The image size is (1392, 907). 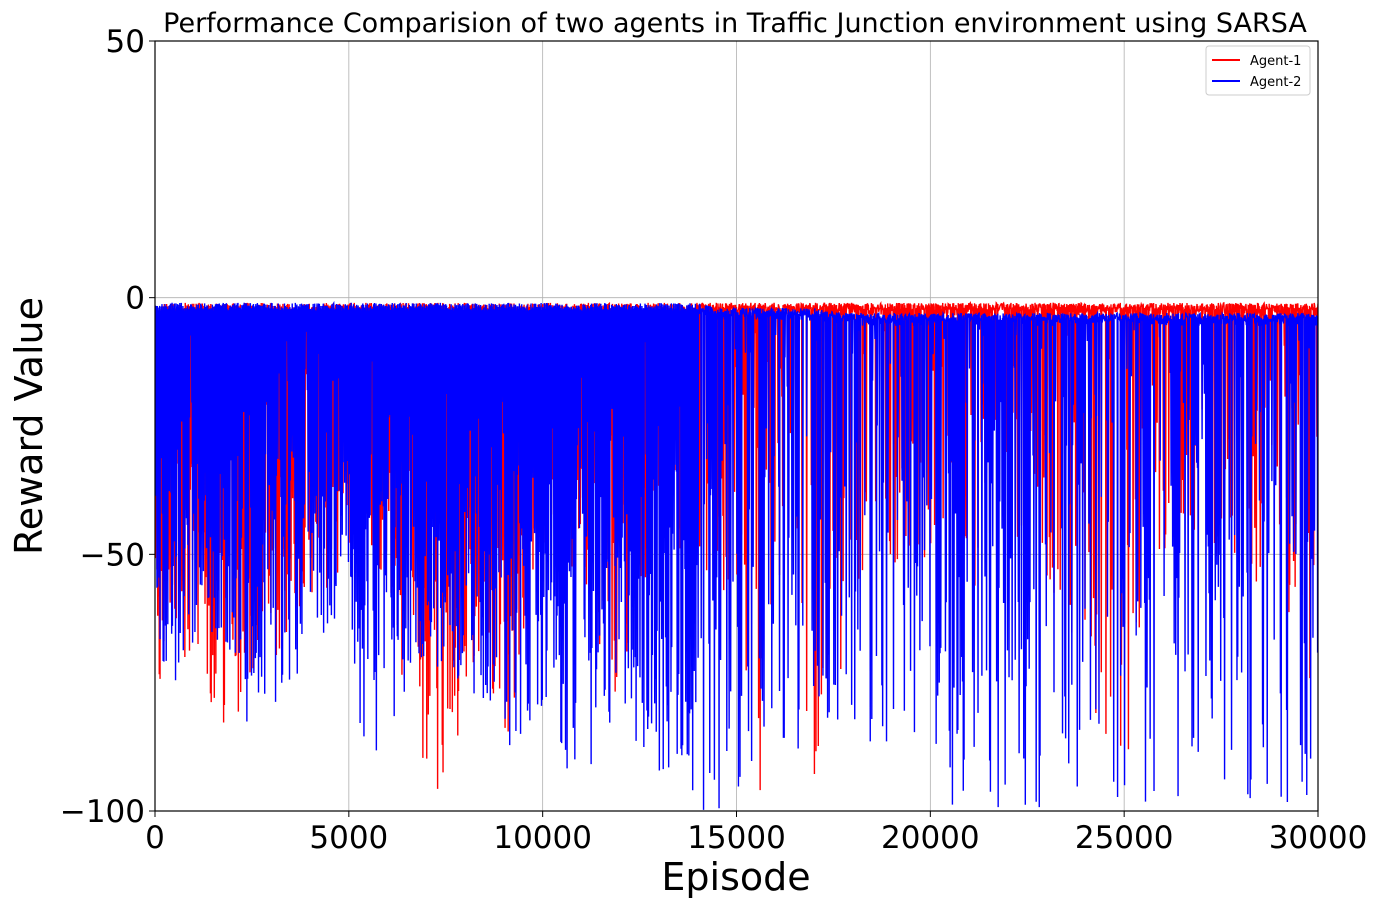 What do you see at coordinates (102, 812) in the screenshot?
I see `y-tick-label: −100` at bounding box center [102, 812].